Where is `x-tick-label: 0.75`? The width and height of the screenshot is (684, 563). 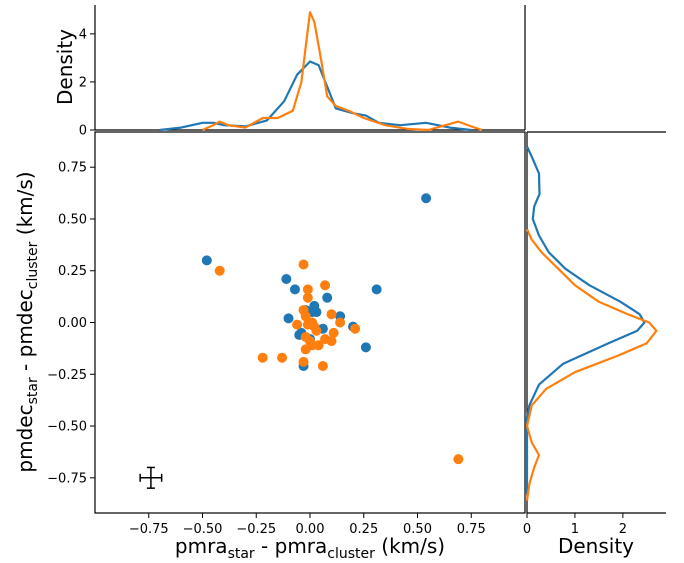
x-tick-label: 0.75 is located at coordinates (471, 529).